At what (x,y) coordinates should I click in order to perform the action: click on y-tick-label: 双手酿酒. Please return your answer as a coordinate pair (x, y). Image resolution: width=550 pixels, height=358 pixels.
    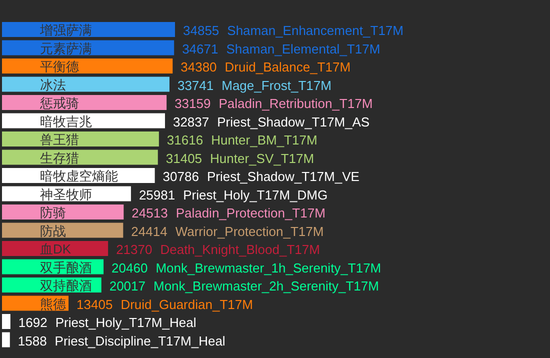
    Looking at the image, I should click on (66, 267).